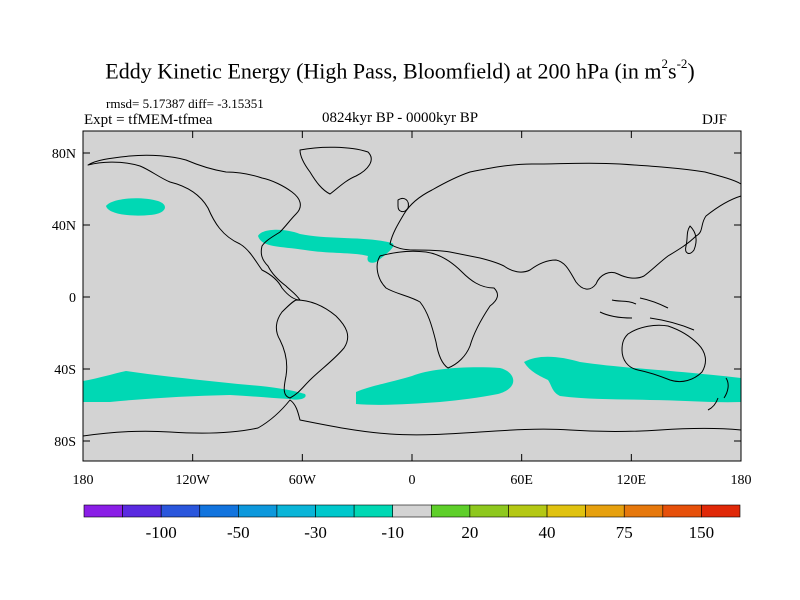 Image resolution: width=800 pixels, height=600 pixels. I want to click on experiment-label: Expt = tfMEM-tfmea, so click(148, 120).